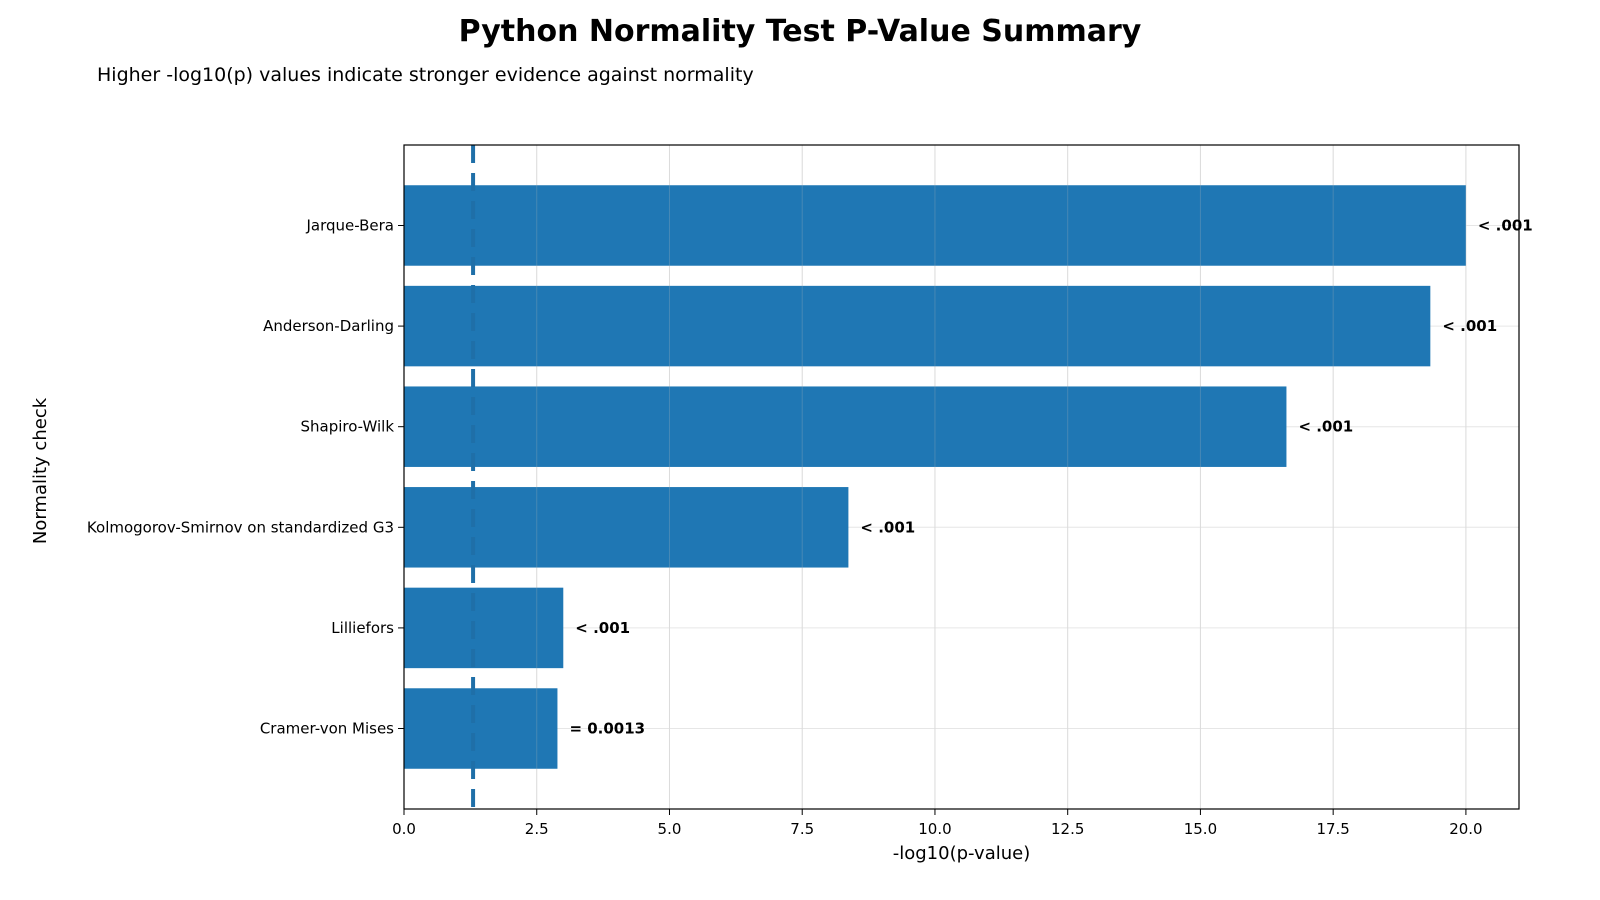  I want to click on y-tick-label: Lilliefors, so click(362, 628).